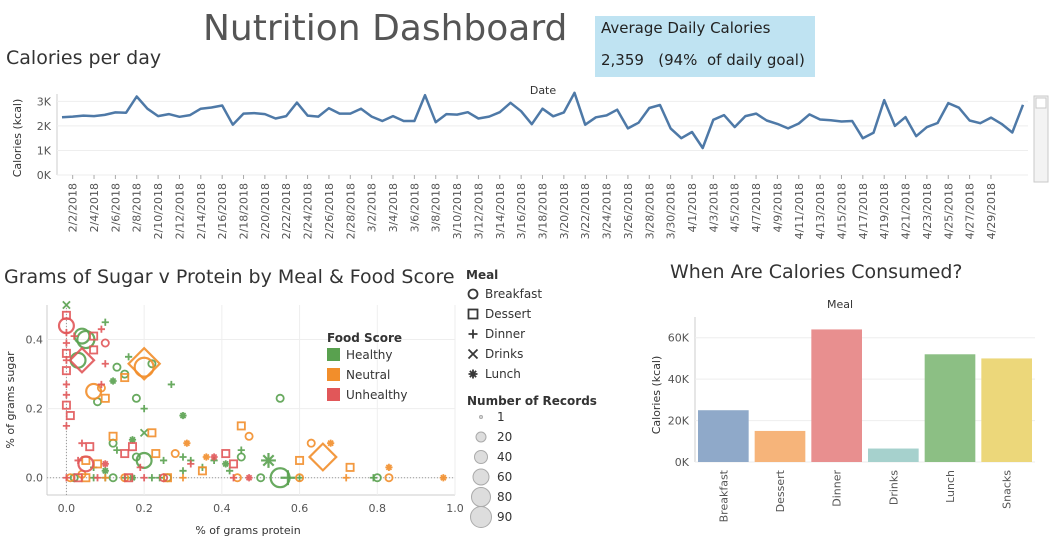 The image size is (1049, 548). Describe the element at coordinates (265, 211) in the screenshot. I see `line-xtick-label: 2/20/2018` at that location.